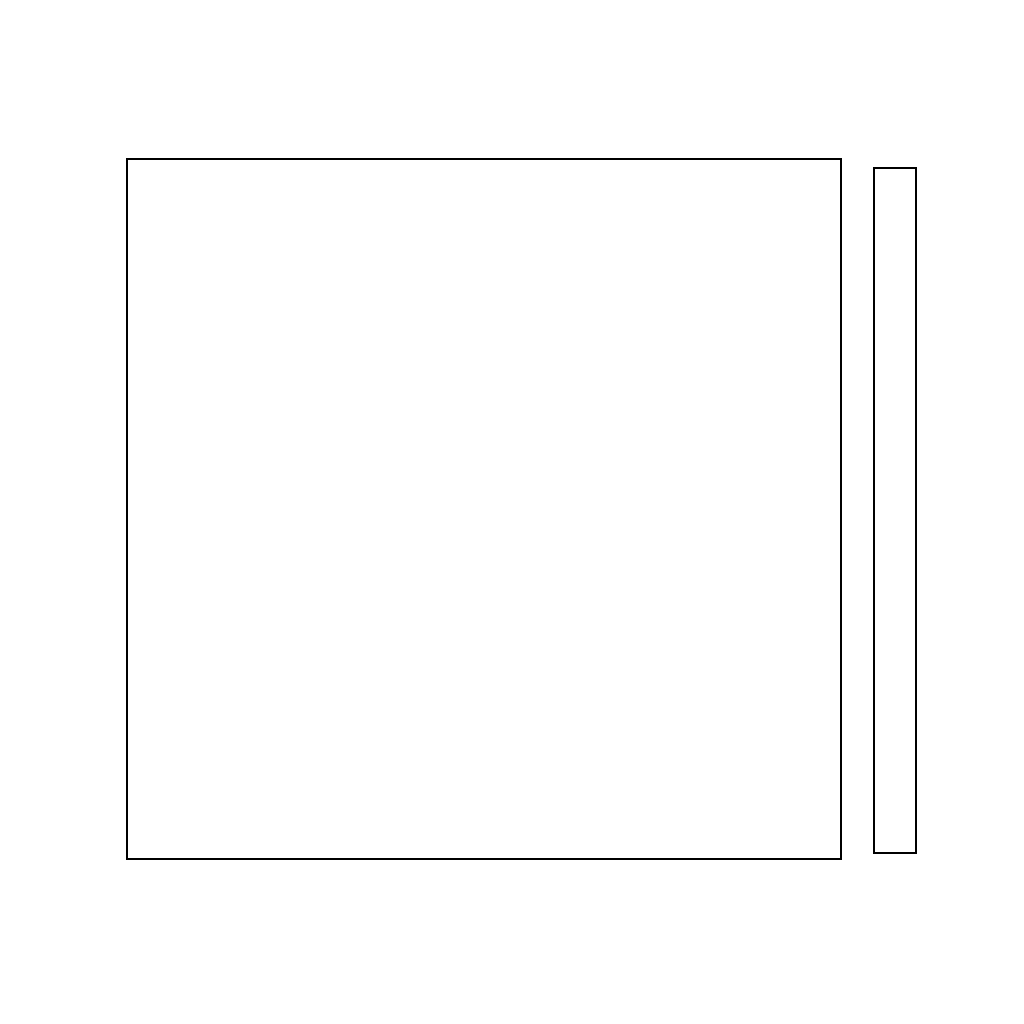 Image resolution: width=1024 pixels, height=1024 pixels. What do you see at coordinates (895, 510) in the screenshot?
I see `colorbar` at bounding box center [895, 510].